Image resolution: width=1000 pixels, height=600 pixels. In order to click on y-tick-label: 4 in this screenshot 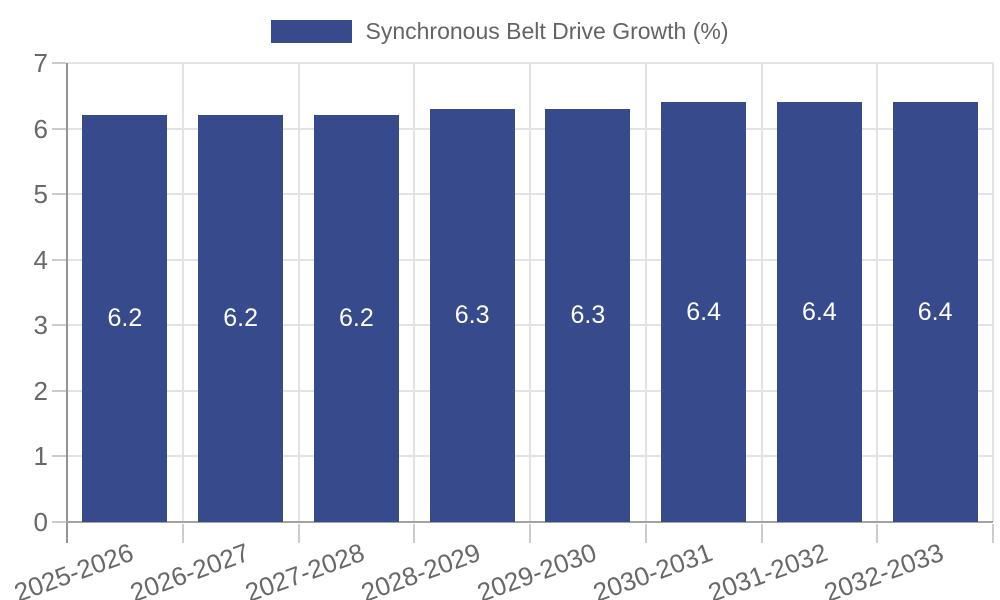, I will do `click(40, 259)`.